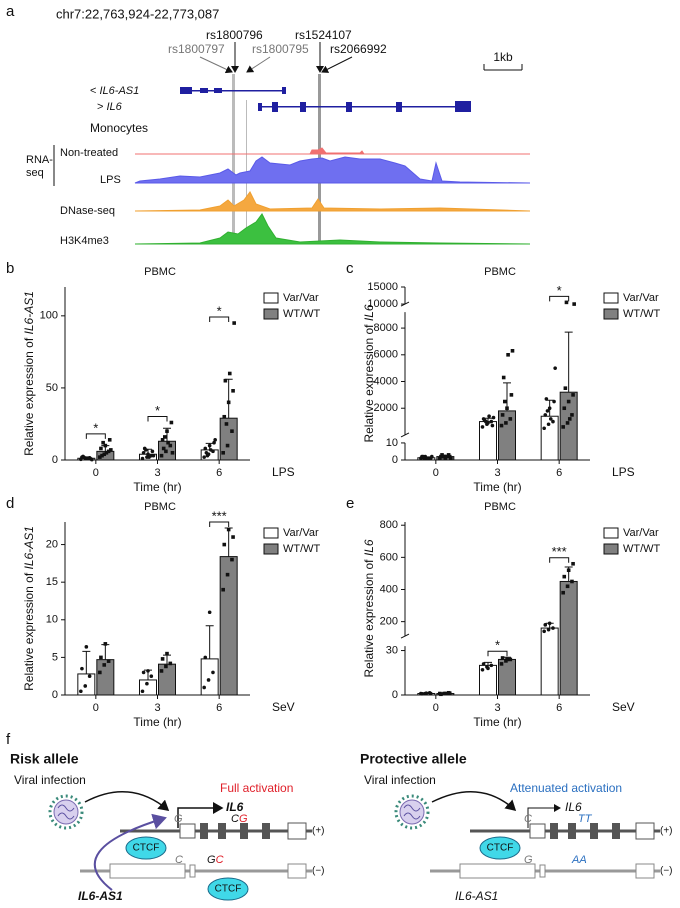 Image resolution: width=680 pixels, height=908 pixels. What do you see at coordinates (55, 695) in the screenshot?
I see `y-tick-label: 0` at bounding box center [55, 695].